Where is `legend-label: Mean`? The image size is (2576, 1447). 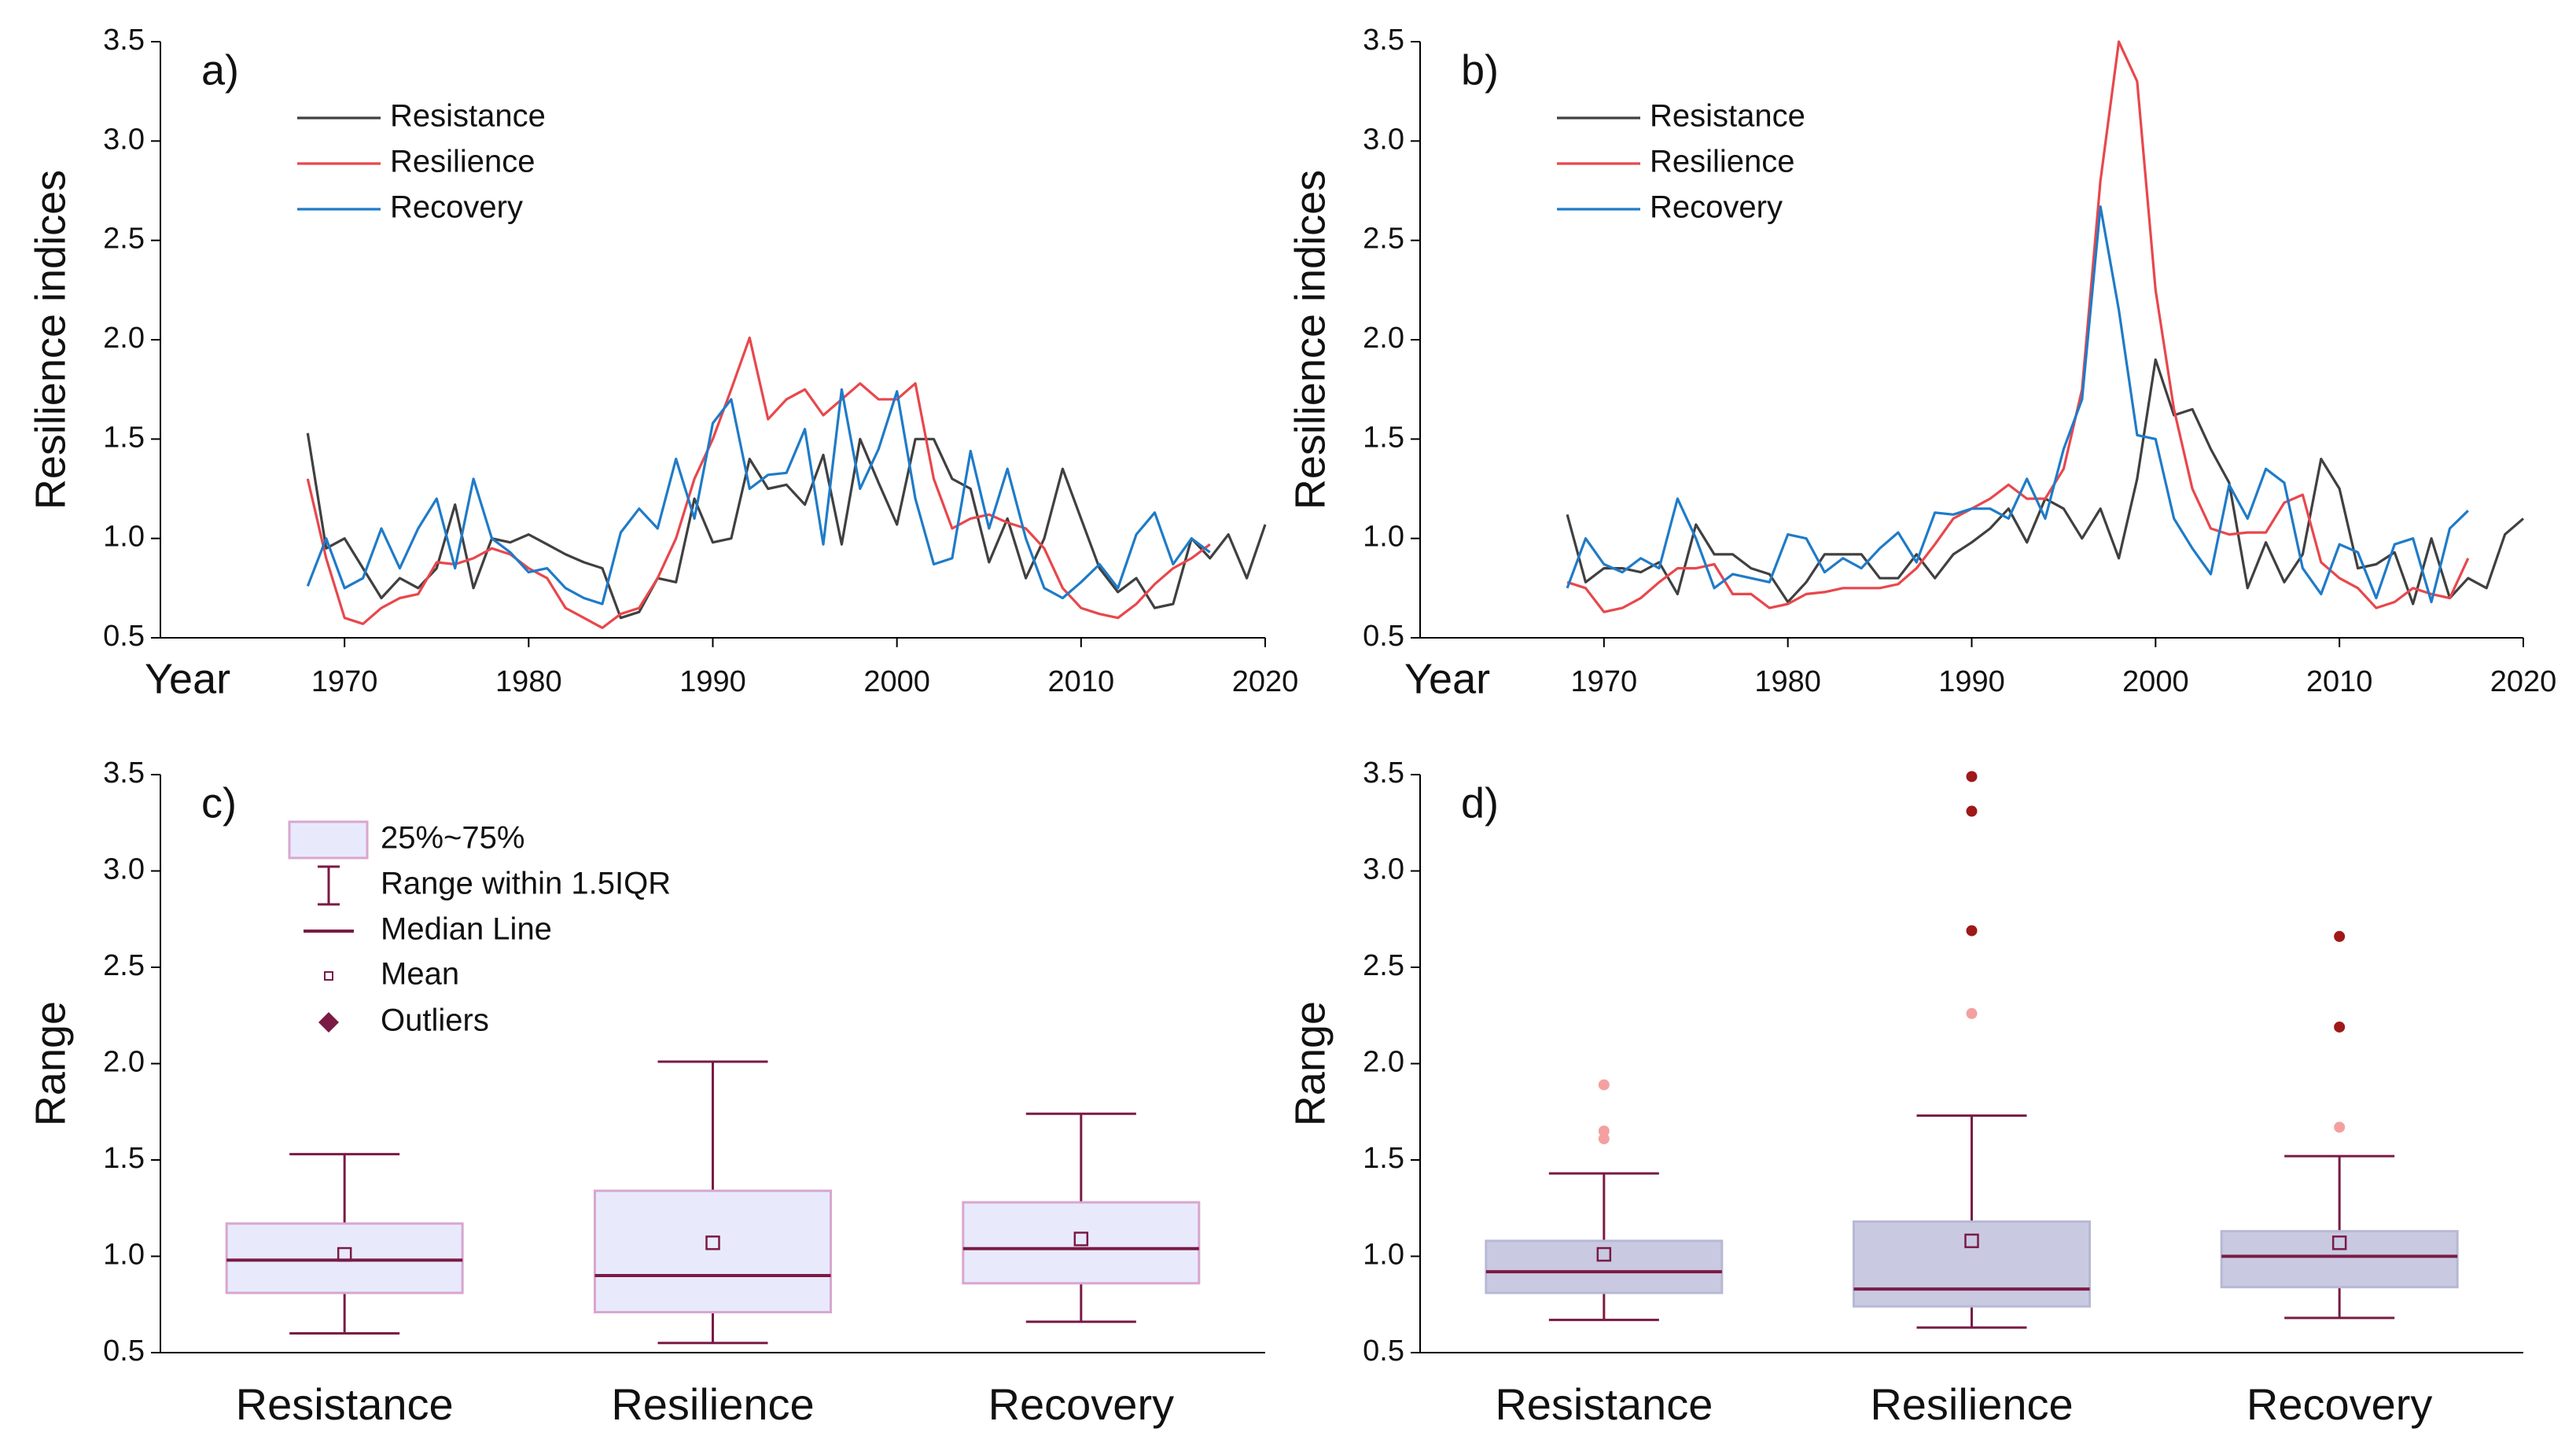
legend-label: Mean is located at coordinates (420, 975).